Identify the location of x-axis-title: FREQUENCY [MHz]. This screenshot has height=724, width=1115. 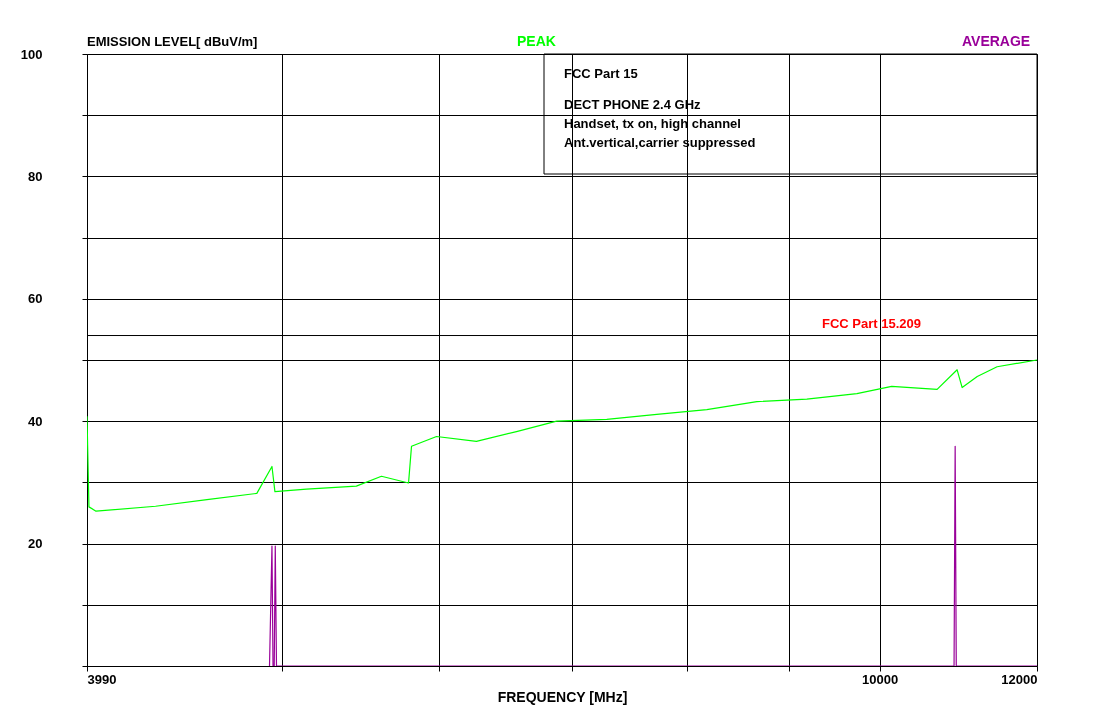
(562, 696).